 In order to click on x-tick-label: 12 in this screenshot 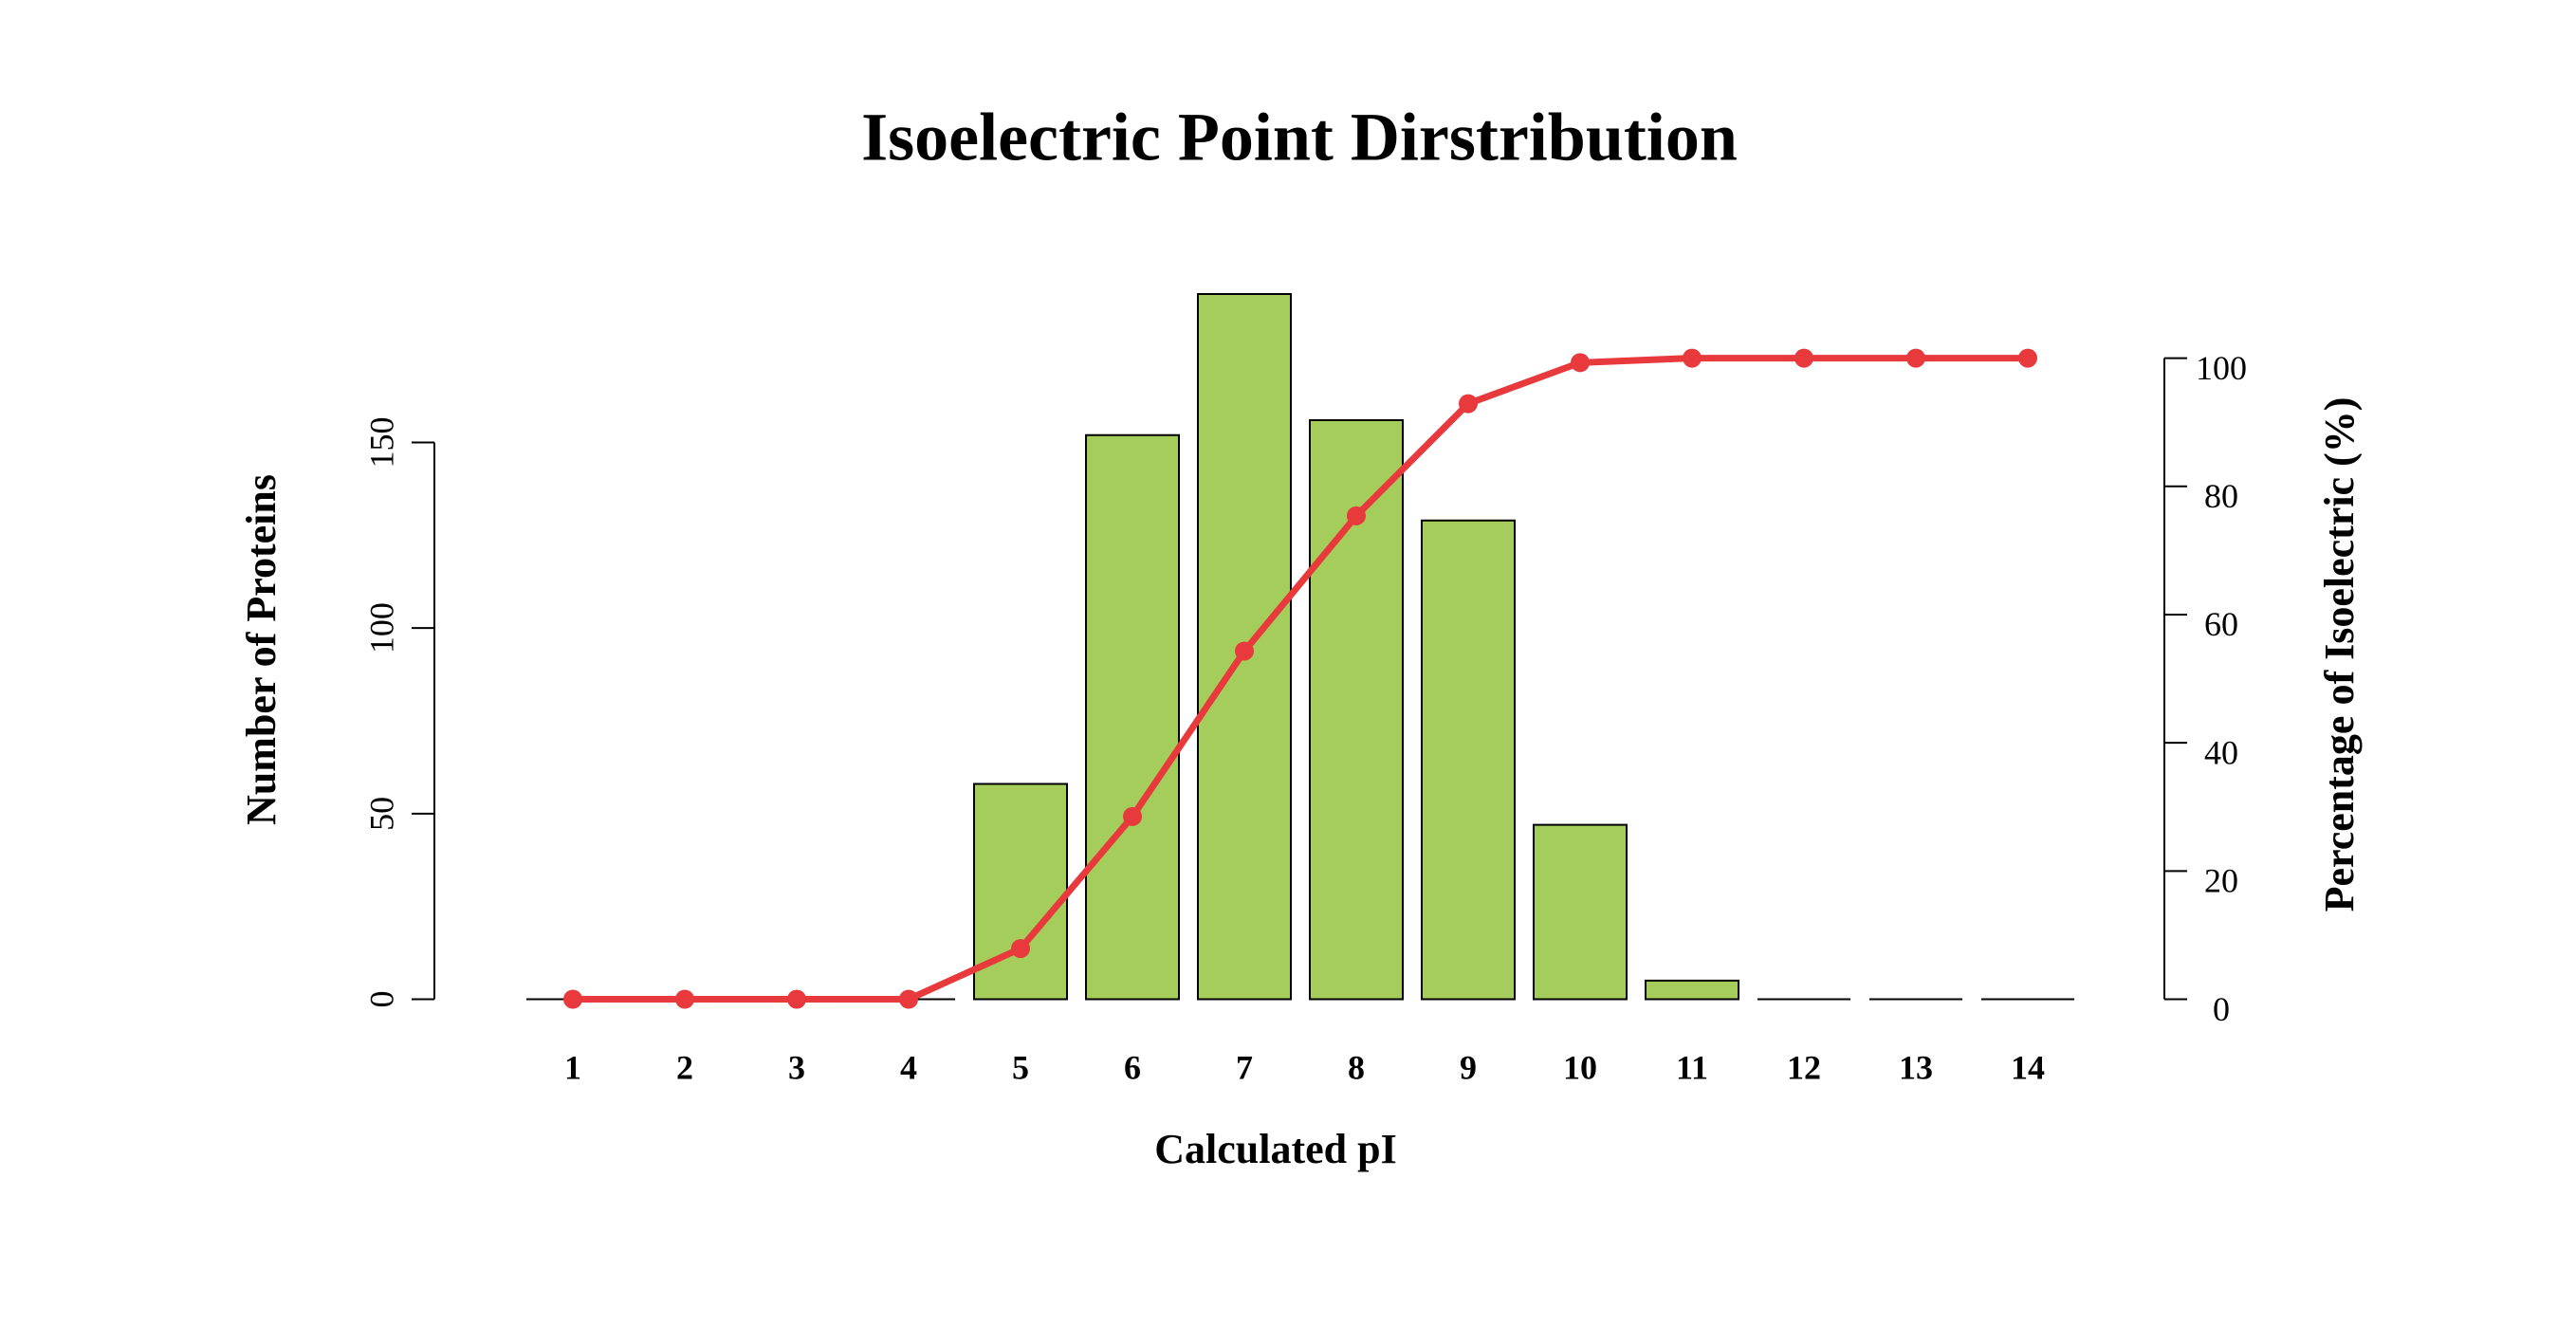, I will do `click(1804, 1067)`.